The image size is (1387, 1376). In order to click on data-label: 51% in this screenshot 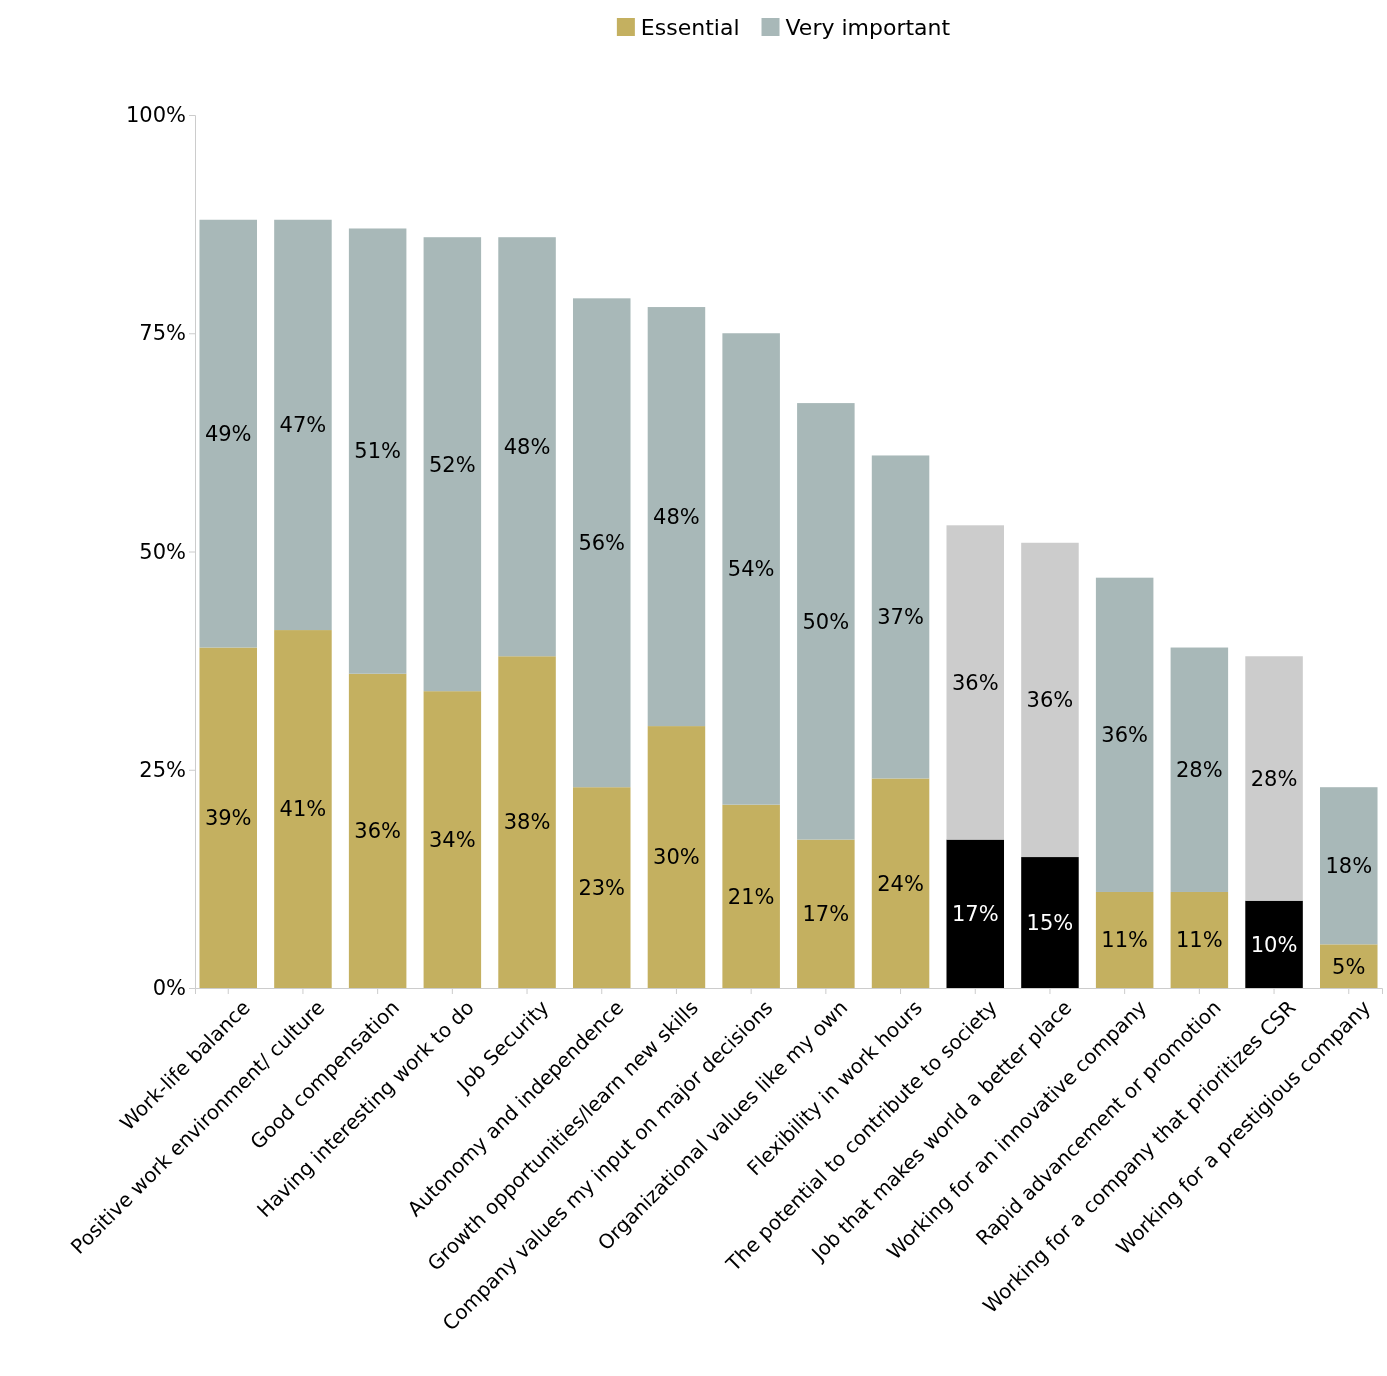, I will do `click(377, 451)`.